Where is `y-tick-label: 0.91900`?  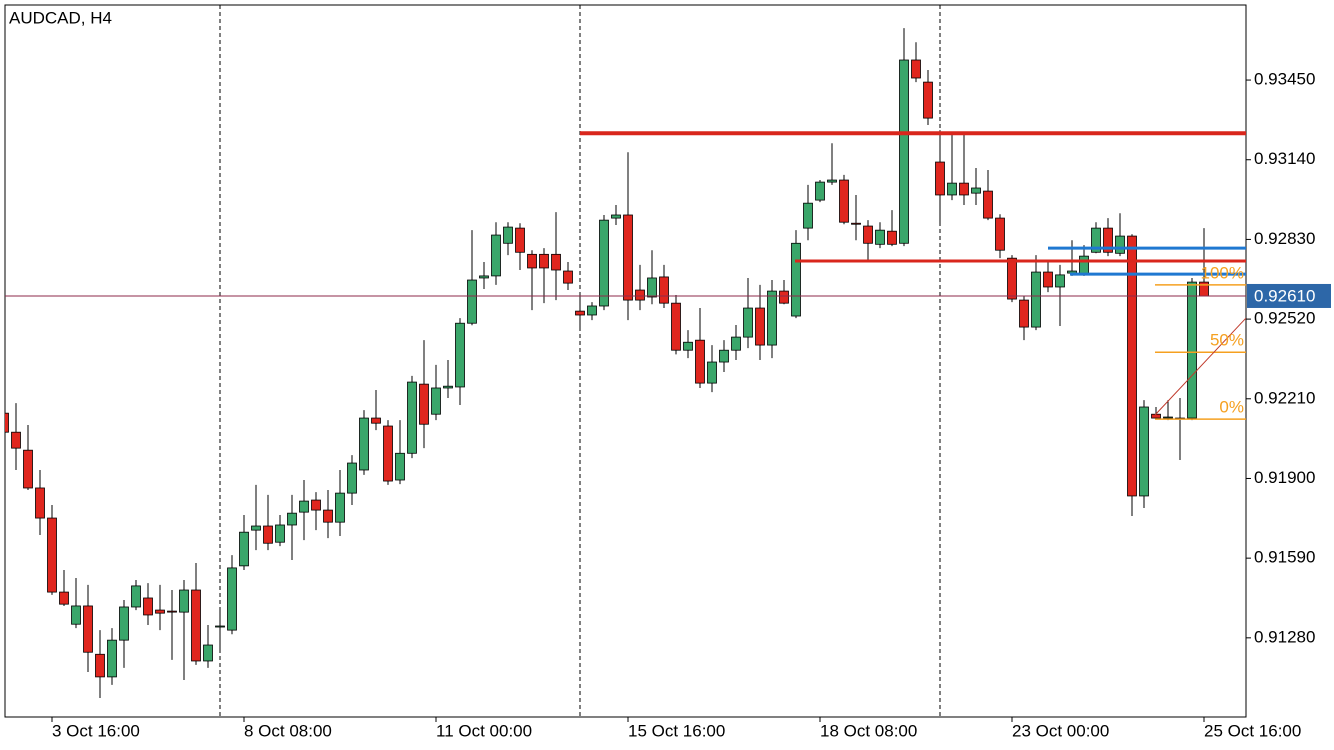
y-tick-label: 0.91900 is located at coordinates (1284, 477).